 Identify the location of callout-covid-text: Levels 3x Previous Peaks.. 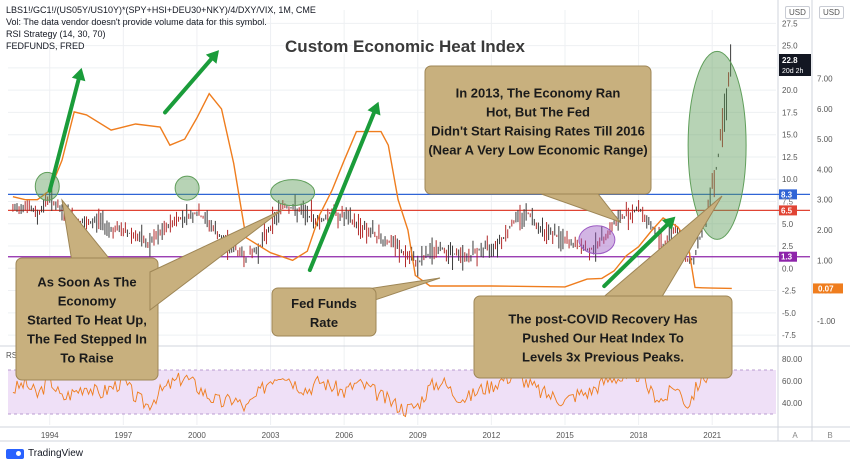
(603, 357).